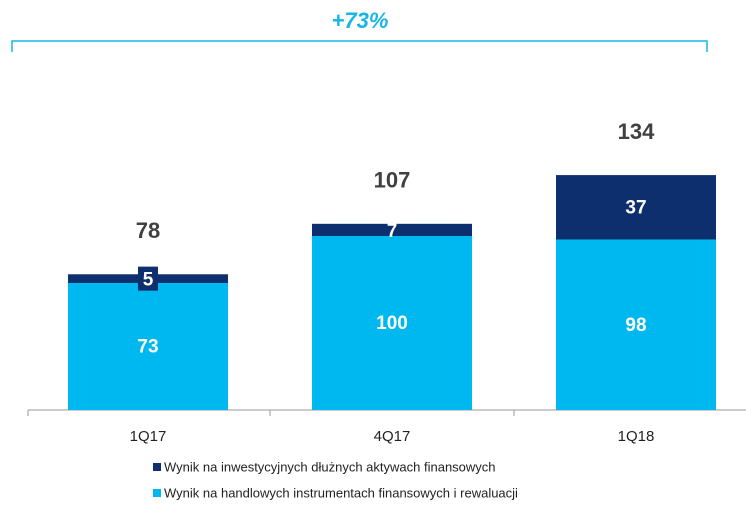 This screenshot has height=511, width=746. I want to click on segment-label: 37, so click(635, 207).